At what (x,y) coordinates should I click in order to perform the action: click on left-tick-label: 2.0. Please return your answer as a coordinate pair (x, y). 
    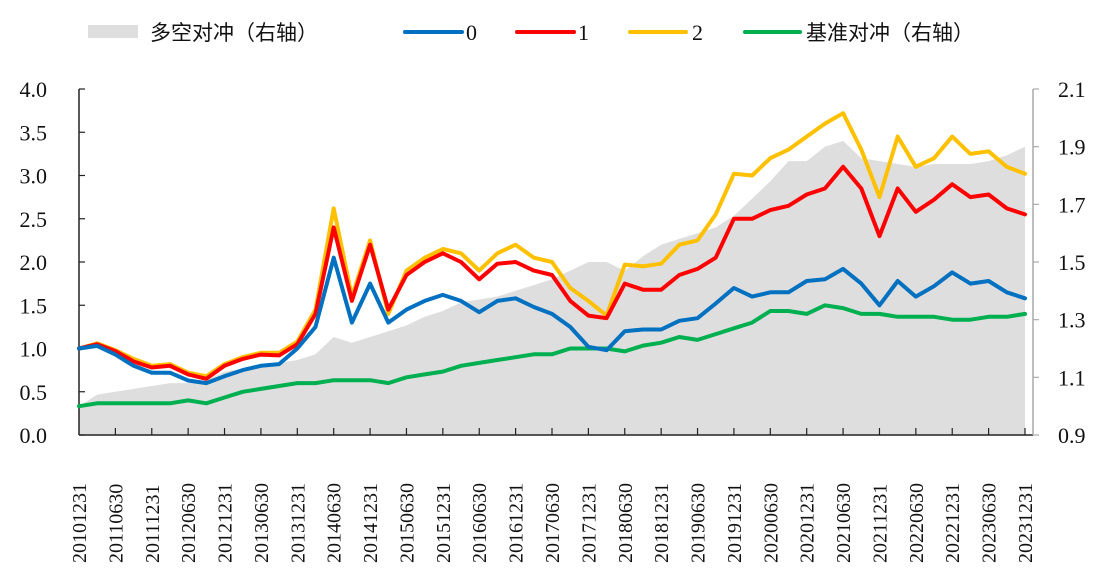
    Looking at the image, I should click on (34, 262).